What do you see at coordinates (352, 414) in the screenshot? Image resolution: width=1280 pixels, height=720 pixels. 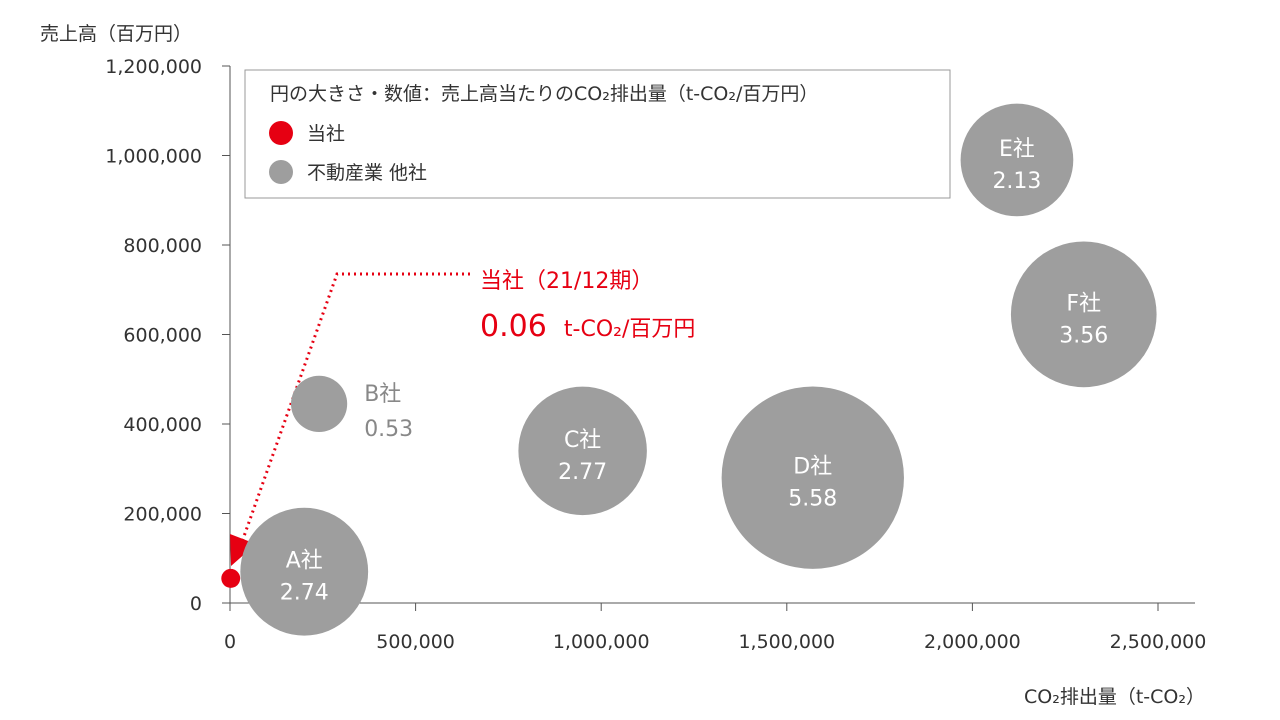 I see `callout-leader-line` at bounding box center [352, 414].